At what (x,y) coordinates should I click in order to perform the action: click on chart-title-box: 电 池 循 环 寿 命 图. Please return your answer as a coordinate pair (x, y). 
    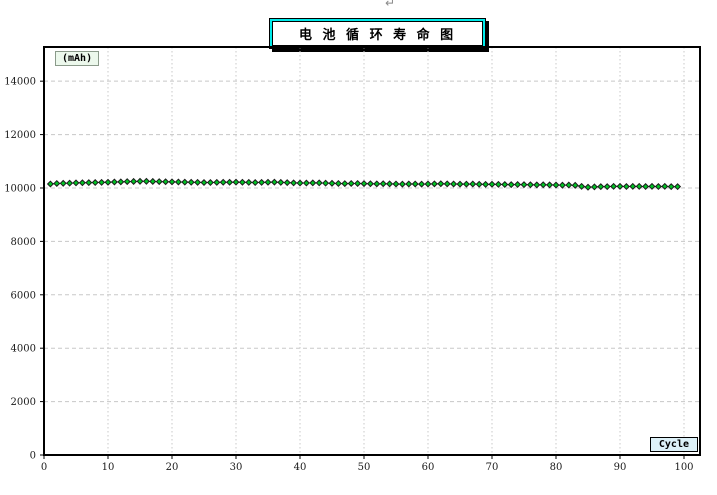
    Looking at the image, I should click on (378, 33).